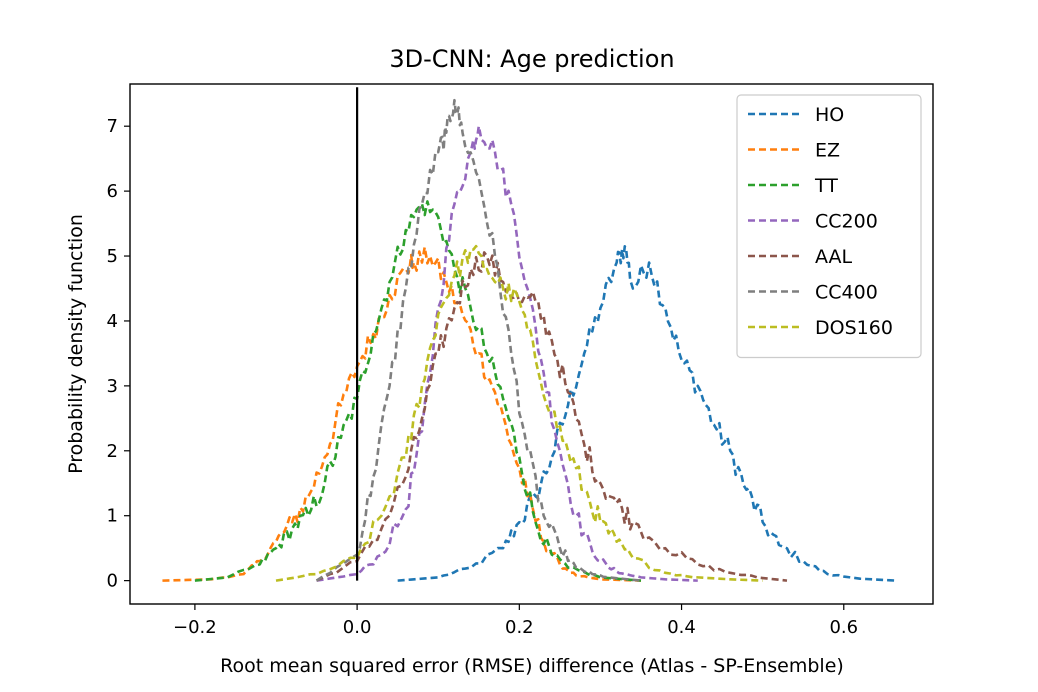 This screenshot has width=1038, height=692. Describe the element at coordinates (681, 627) in the screenshot. I see `x-tick-label: 0.4` at that location.